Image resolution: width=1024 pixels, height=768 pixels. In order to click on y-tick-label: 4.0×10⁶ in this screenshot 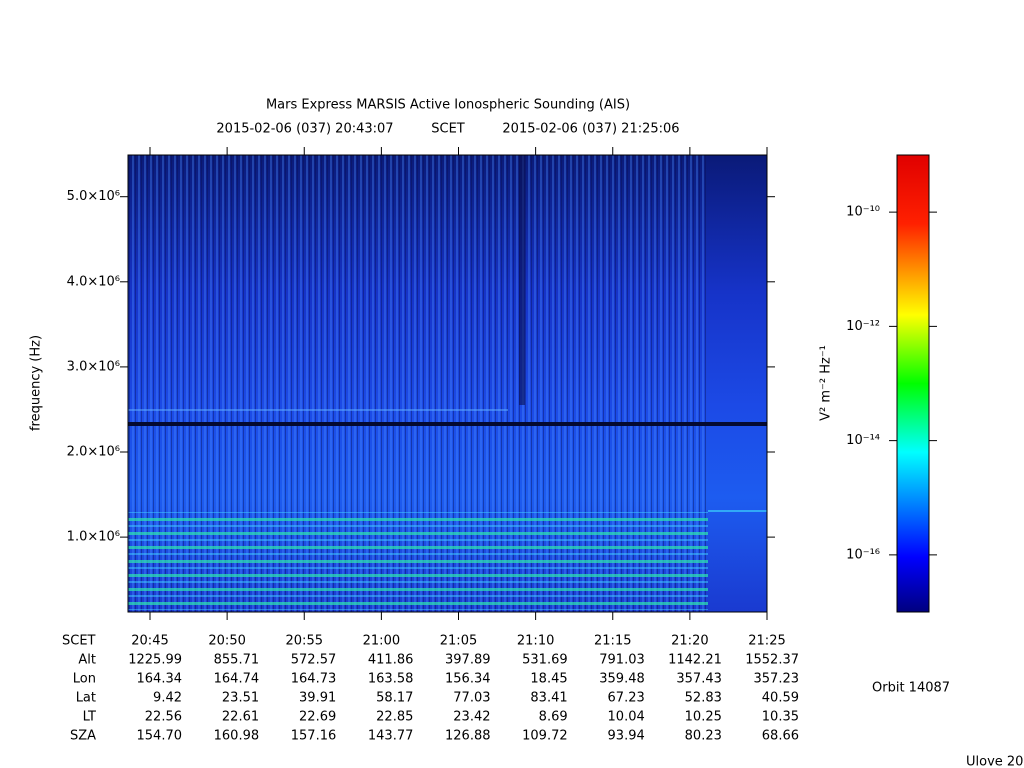, I will do `click(93, 281)`.